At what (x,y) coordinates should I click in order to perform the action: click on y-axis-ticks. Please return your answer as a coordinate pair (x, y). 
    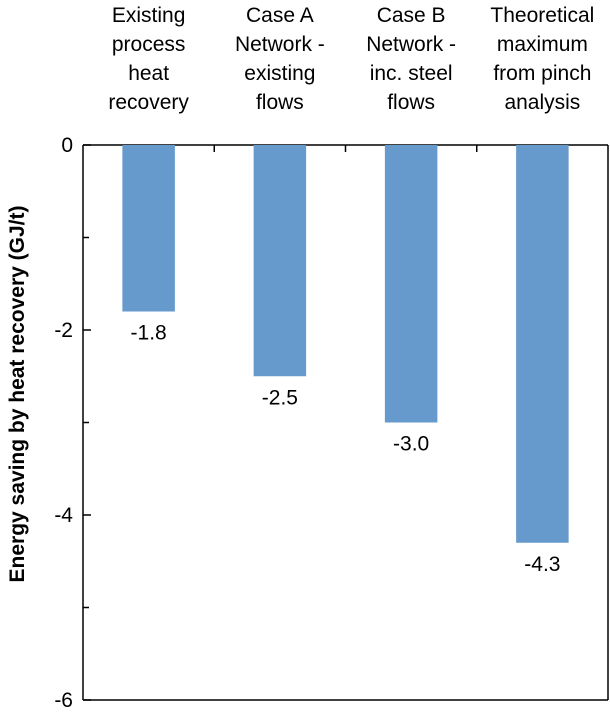
    Looking at the image, I should click on (87, 422).